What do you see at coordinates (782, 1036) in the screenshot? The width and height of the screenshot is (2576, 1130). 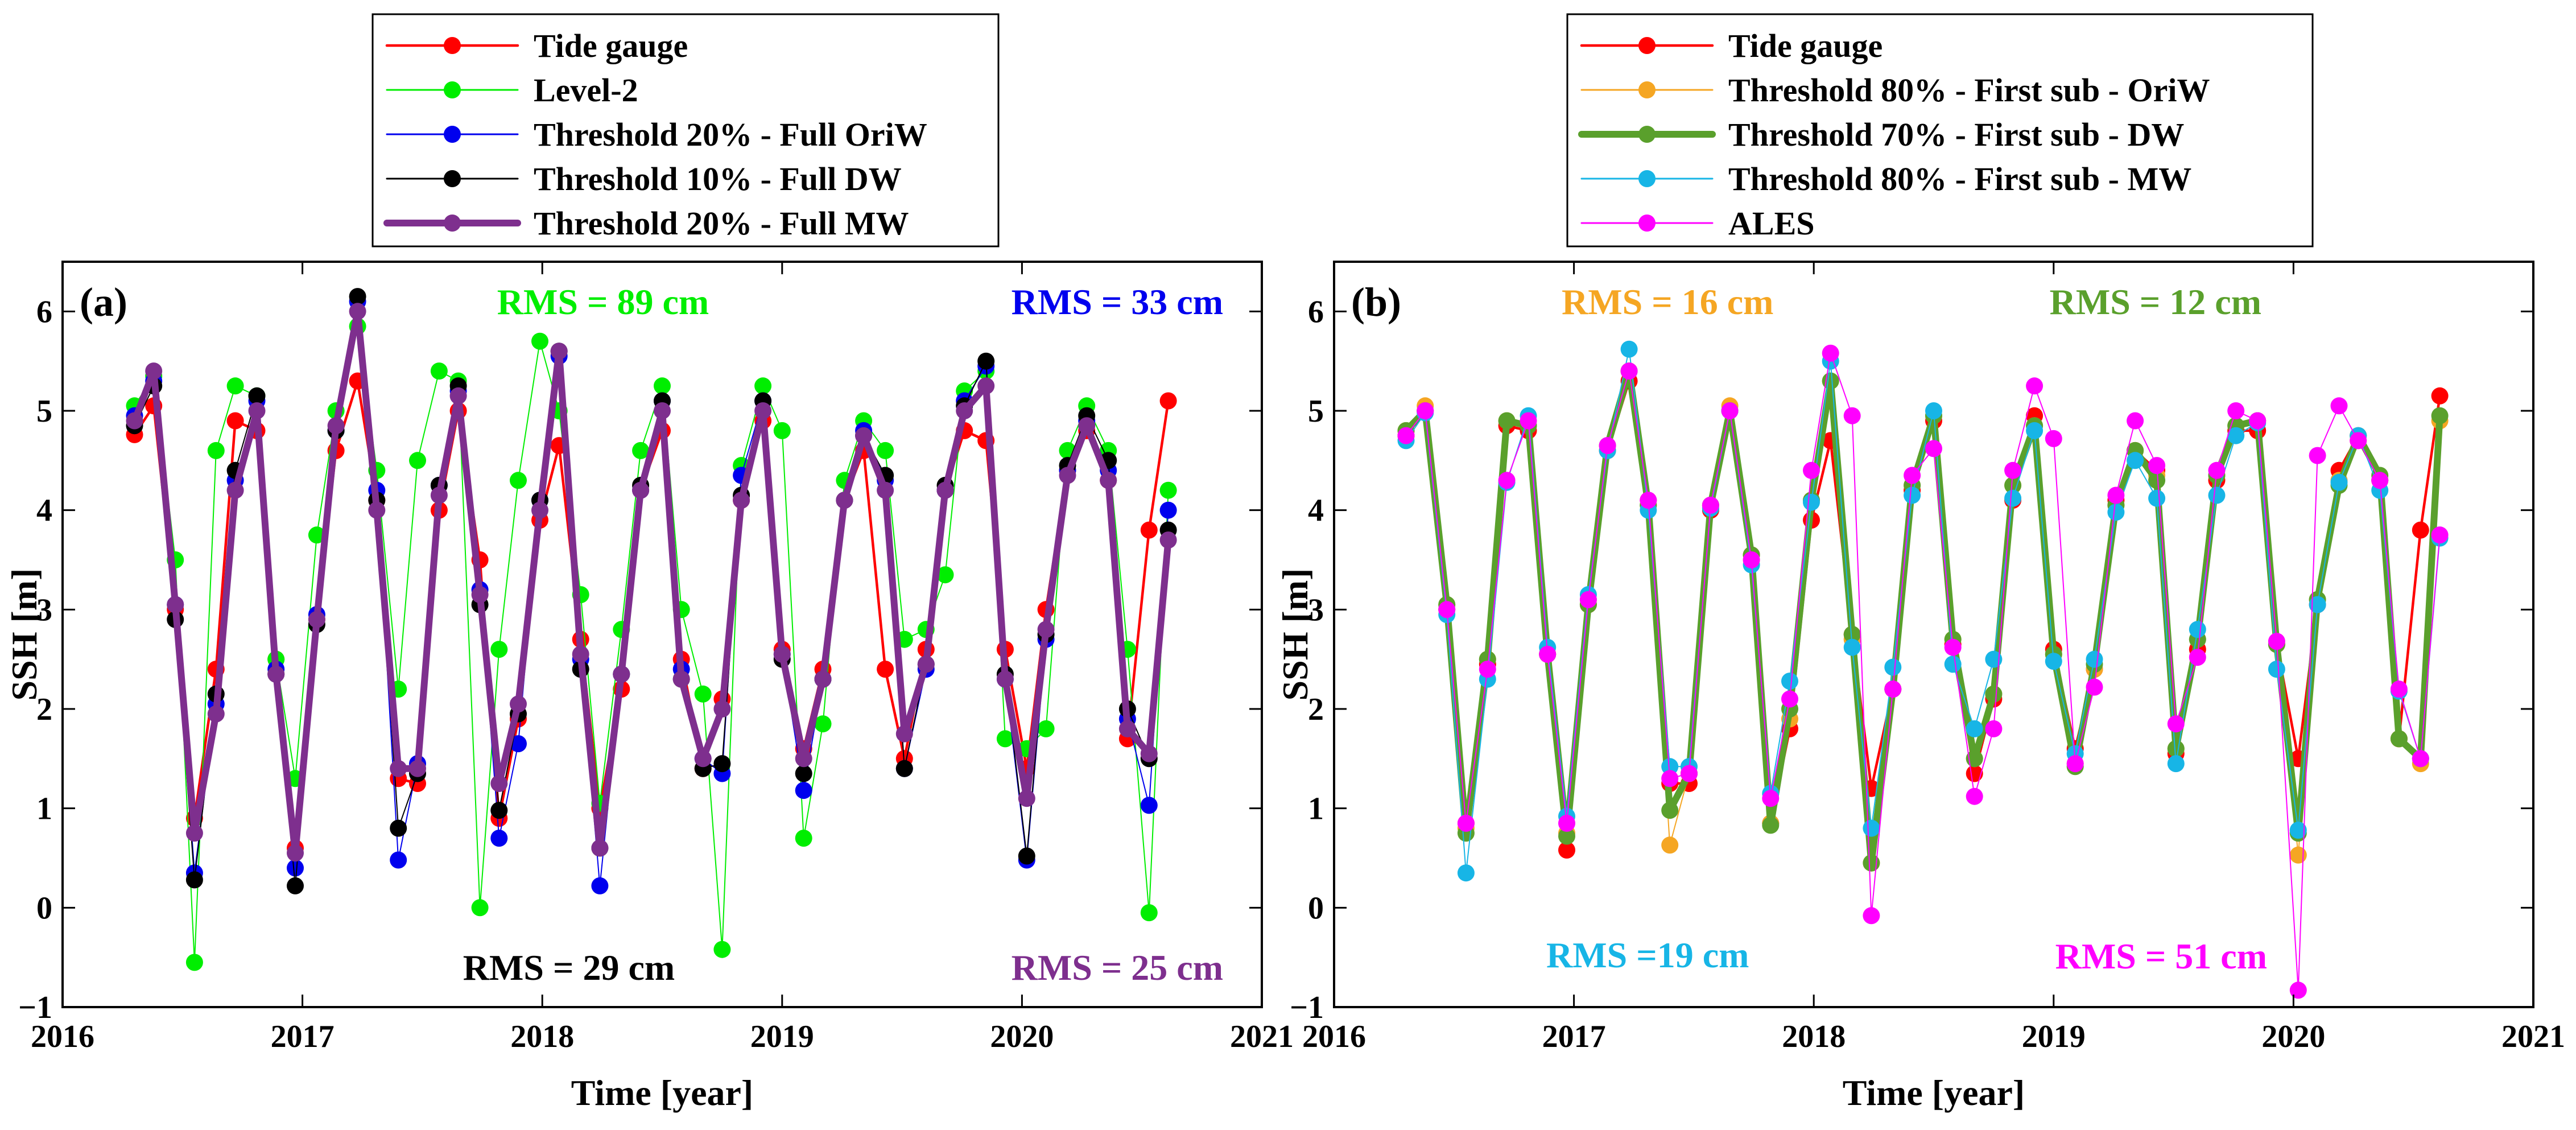 I see `x-tick-label-a-3: 2019` at bounding box center [782, 1036].